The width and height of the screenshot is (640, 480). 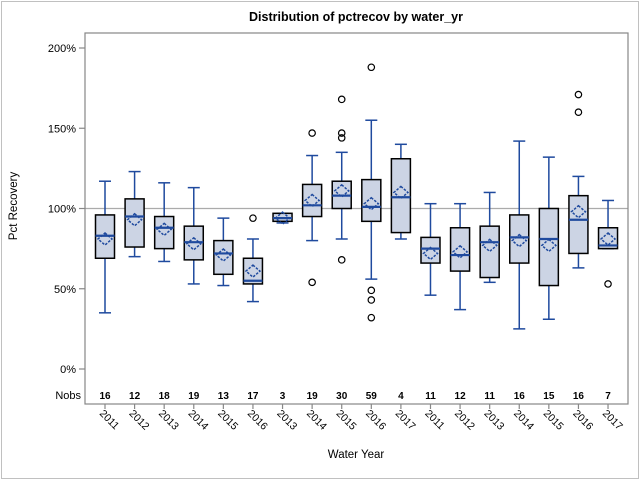 What do you see at coordinates (62, 49) in the screenshot?
I see `y-tick-label: 200%` at bounding box center [62, 49].